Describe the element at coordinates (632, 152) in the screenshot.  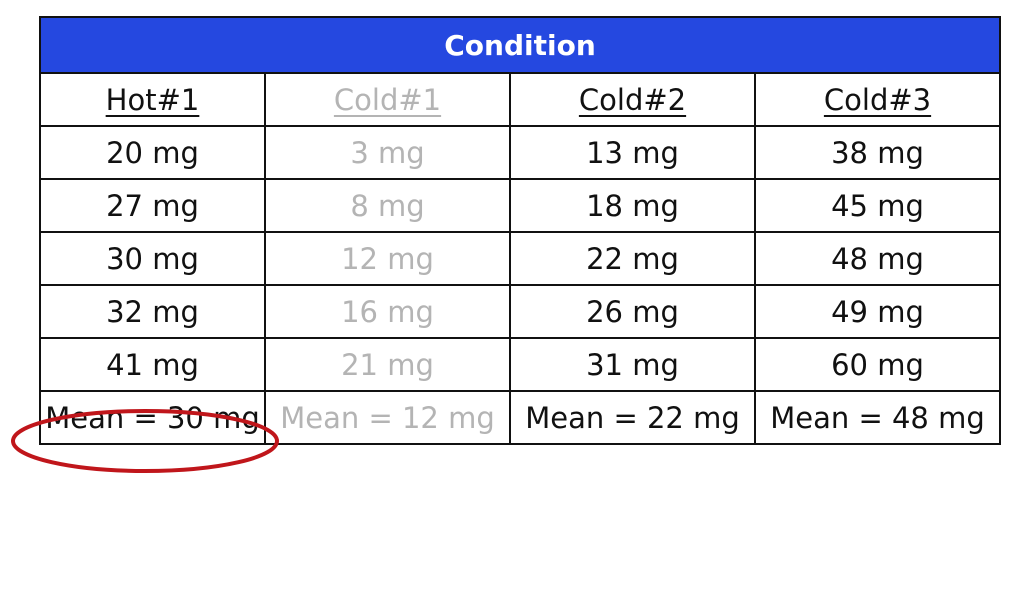
I see `table-cell: 13 mg` at that location.